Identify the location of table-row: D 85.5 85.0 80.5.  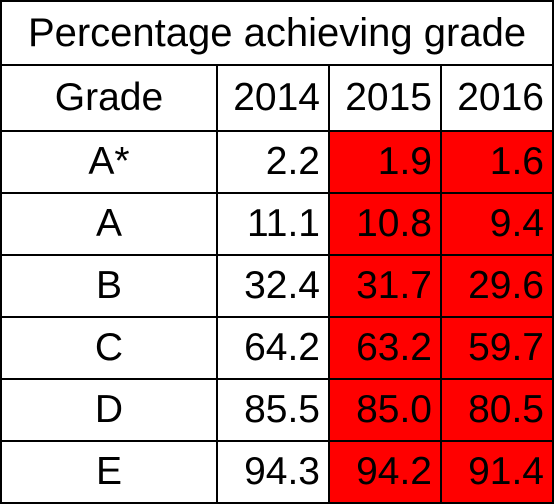
(277, 410).